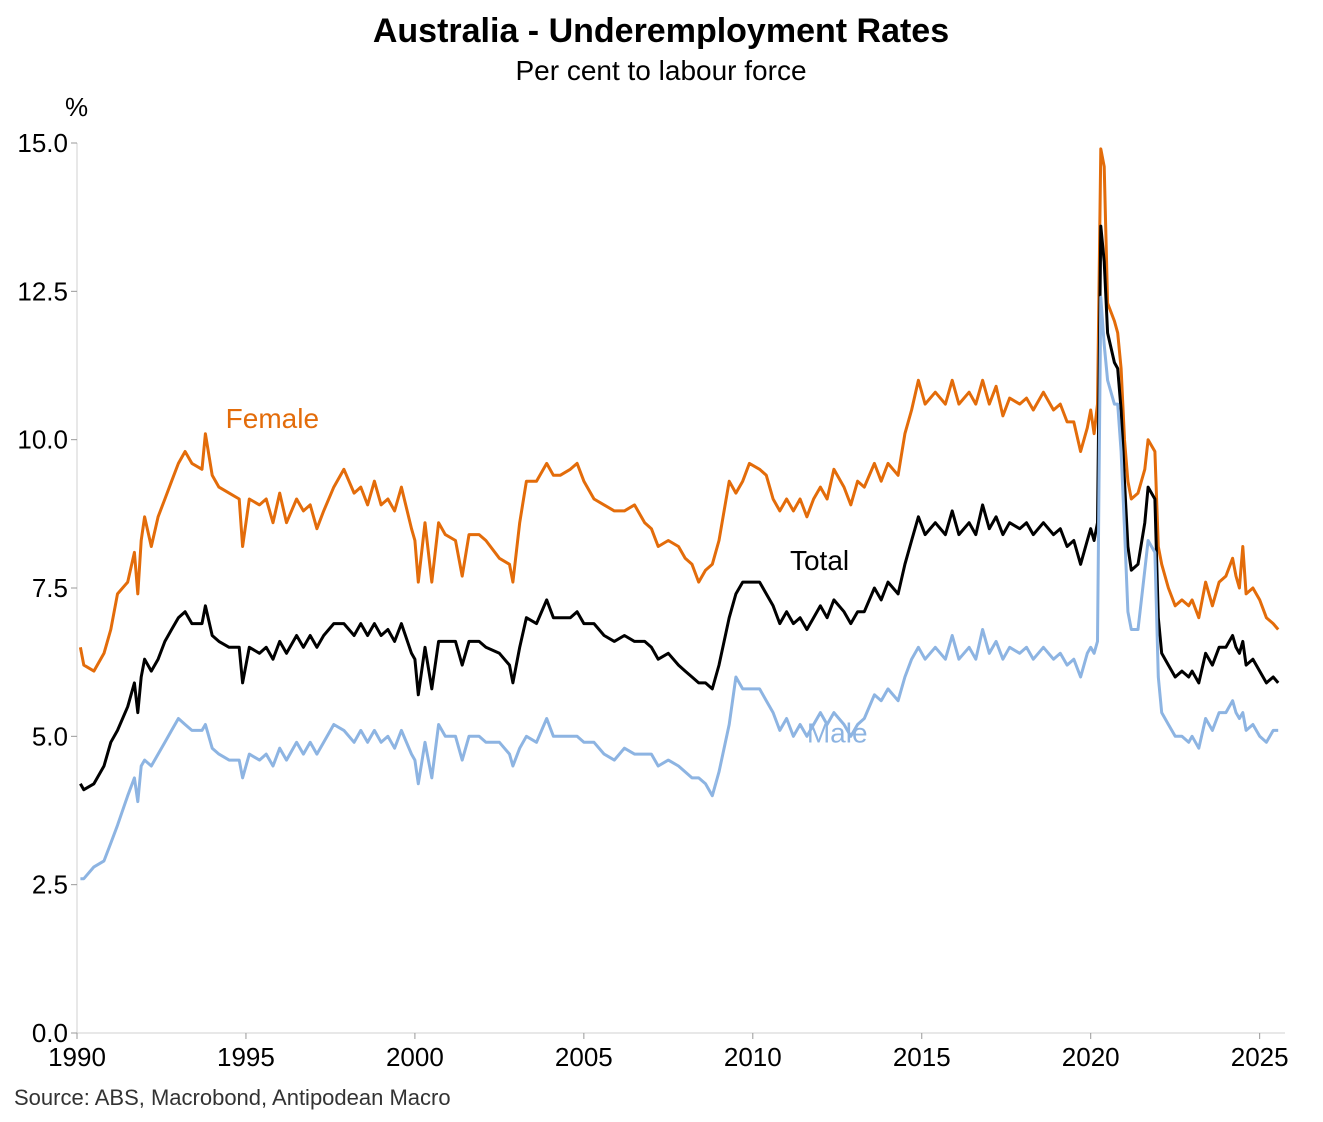  Describe the element at coordinates (547, 575) in the screenshot. I see `series-labels: Female Total Male` at that location.